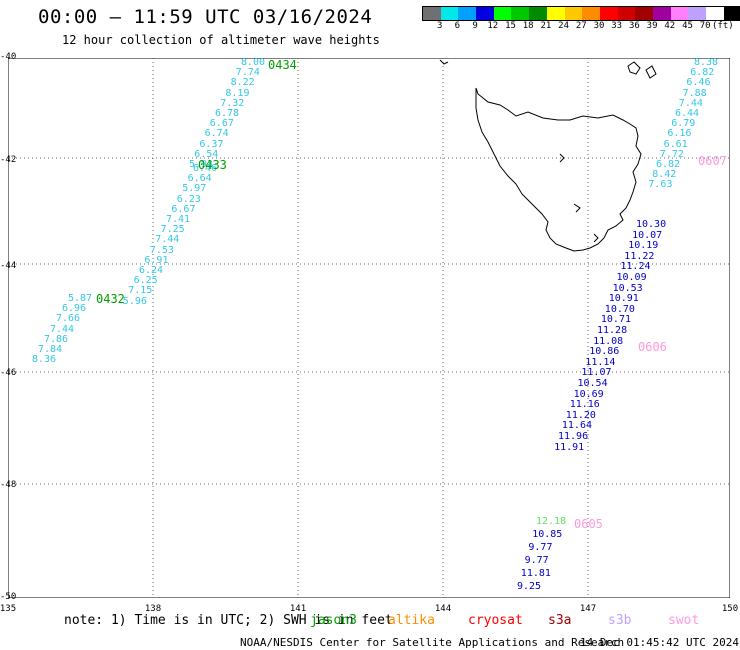  What do you see at coordinates (588, 609) in the screenshot?
I see `longitude-tick: 147` at bounding box center [588, 609].